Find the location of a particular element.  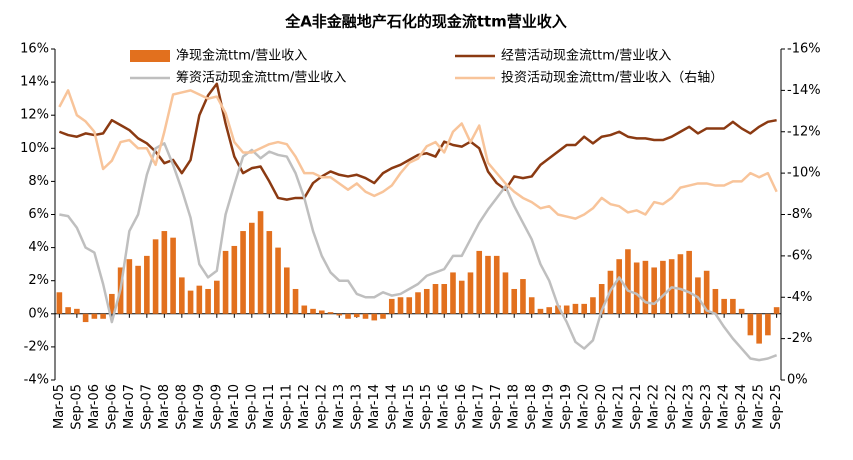

y-tick-label: -2% is located at coordinates (36, 346).